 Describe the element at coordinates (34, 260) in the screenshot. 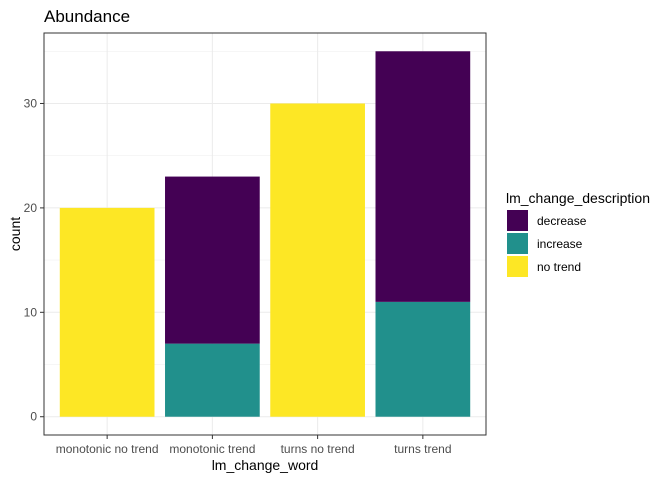

I see `y-axis: 0 10 20 30` at that location.